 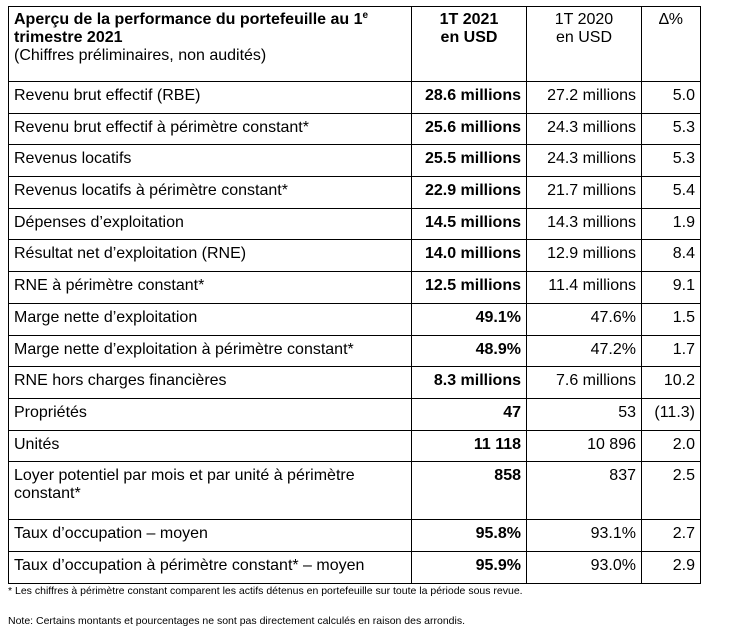 I want to click on value-2021: 95.9%, so click(x=469, y=567).